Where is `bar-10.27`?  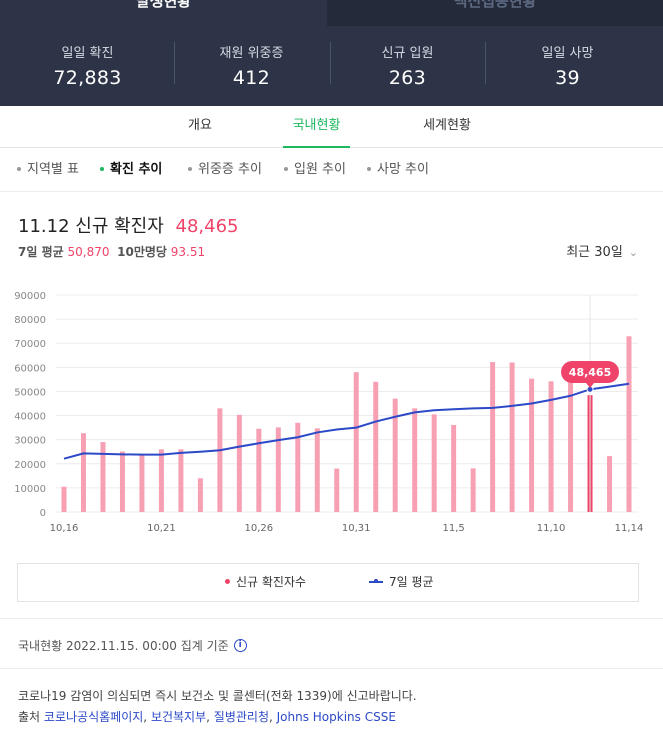
bar-10.27 is located at coordinates (278, 469).